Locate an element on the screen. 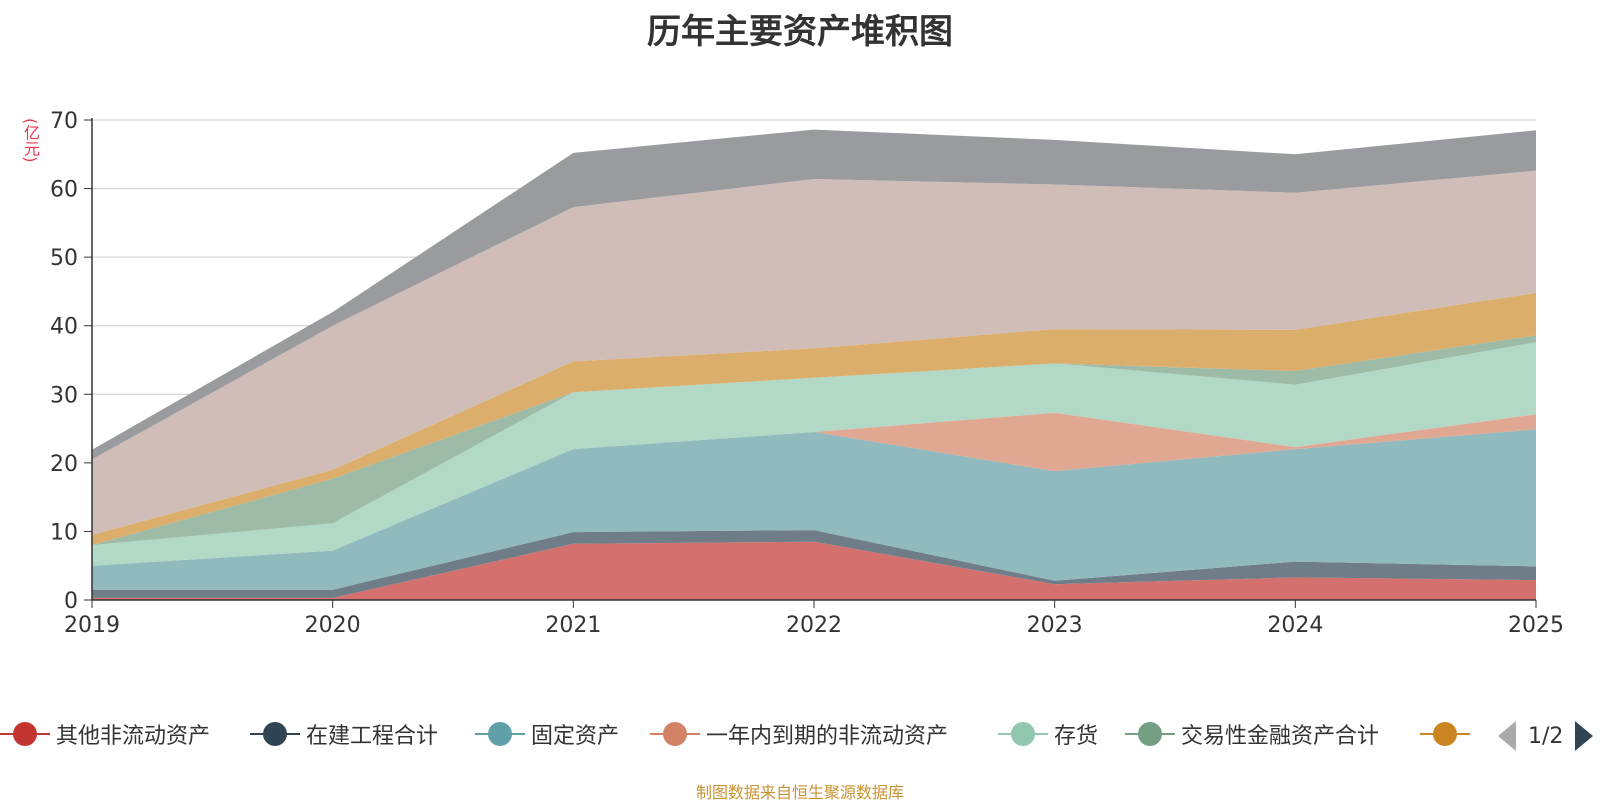  legend-label: 其他非流动资产 is located at coordinates (133, 736).